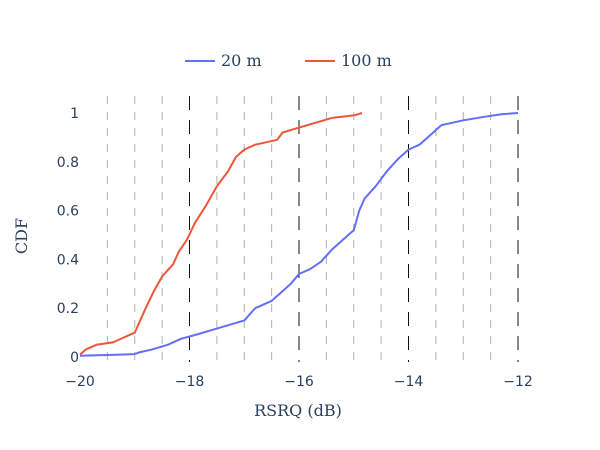 The height and width of the screenshot is (450, 600). What do you see at coordinates (74, 358) in the screenshot?
I see `y-tick-label: 0` at bounding box center [74, 358].